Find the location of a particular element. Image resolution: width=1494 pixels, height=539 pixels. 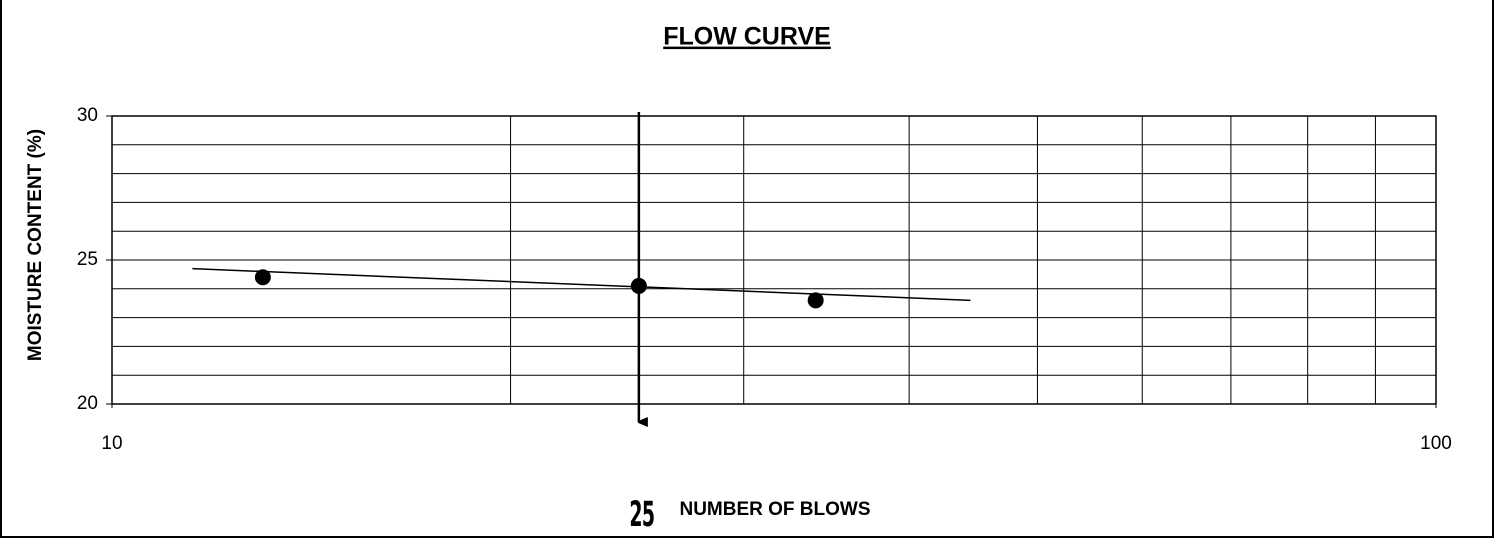

y-axis-label: MOISTURE CONTENT (%) is located at coordinates (35, 245).